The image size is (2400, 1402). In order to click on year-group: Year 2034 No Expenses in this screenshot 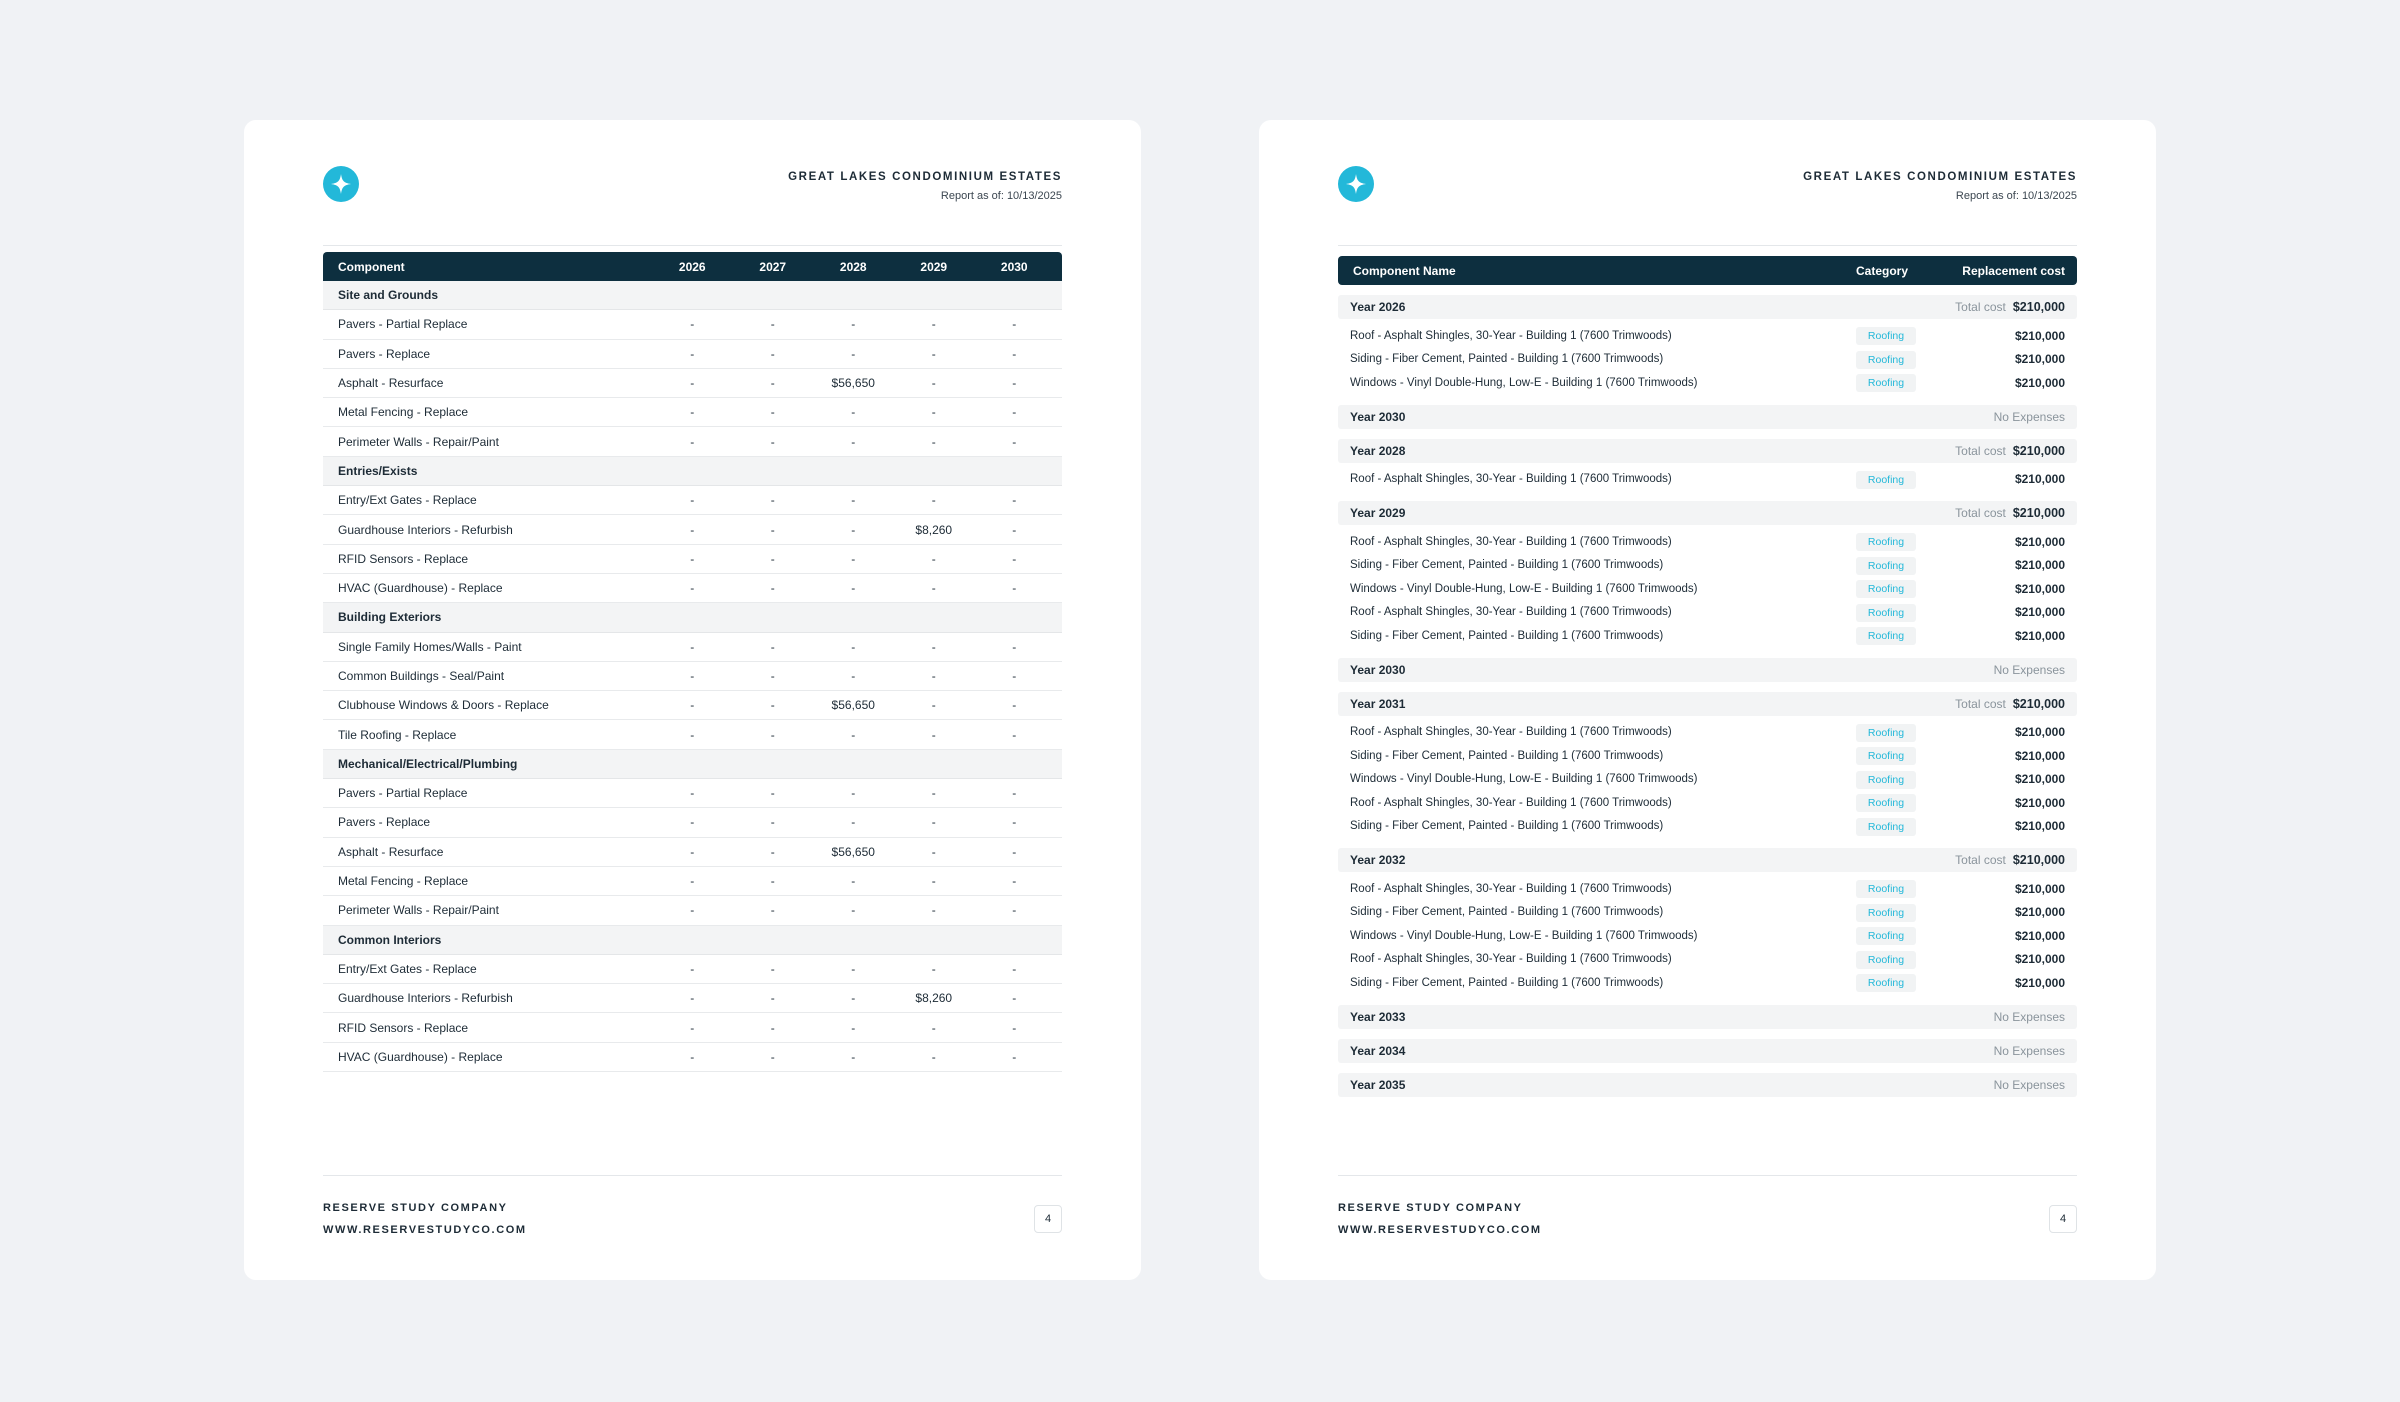, I will do `click(1707, 1050)`.